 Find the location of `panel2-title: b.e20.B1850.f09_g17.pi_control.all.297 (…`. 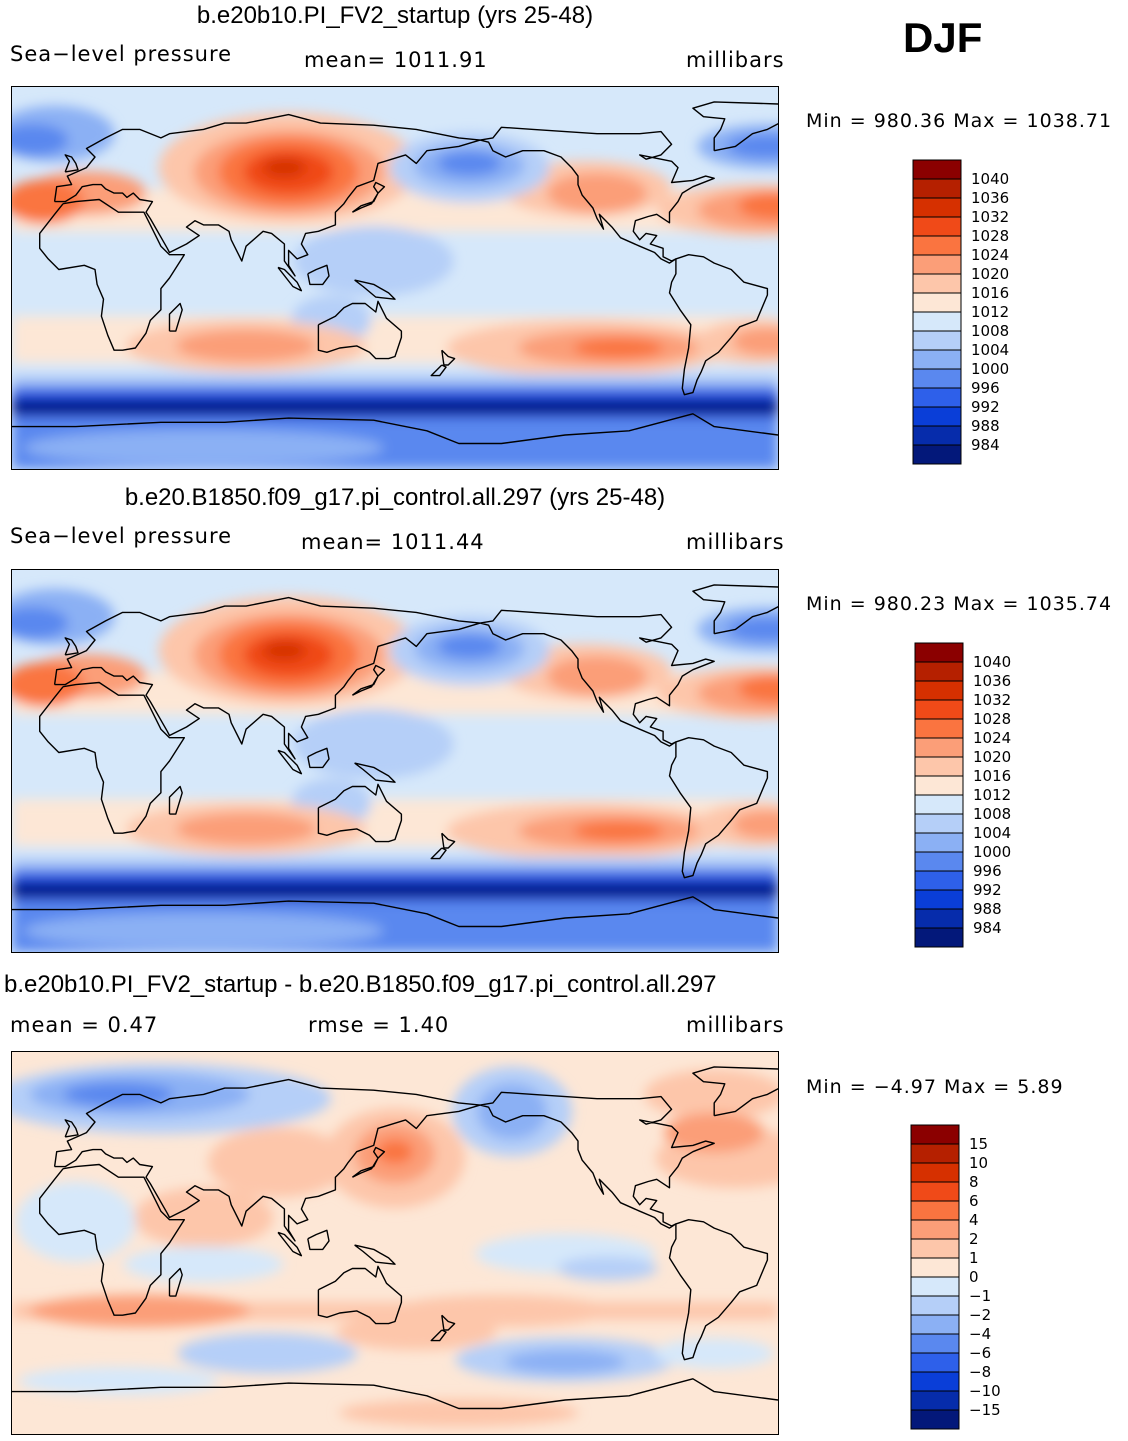

panel2-title: b.e20.B1850.f09_g17.pi_control.all.297 (… is located at coordinates (395, 497).